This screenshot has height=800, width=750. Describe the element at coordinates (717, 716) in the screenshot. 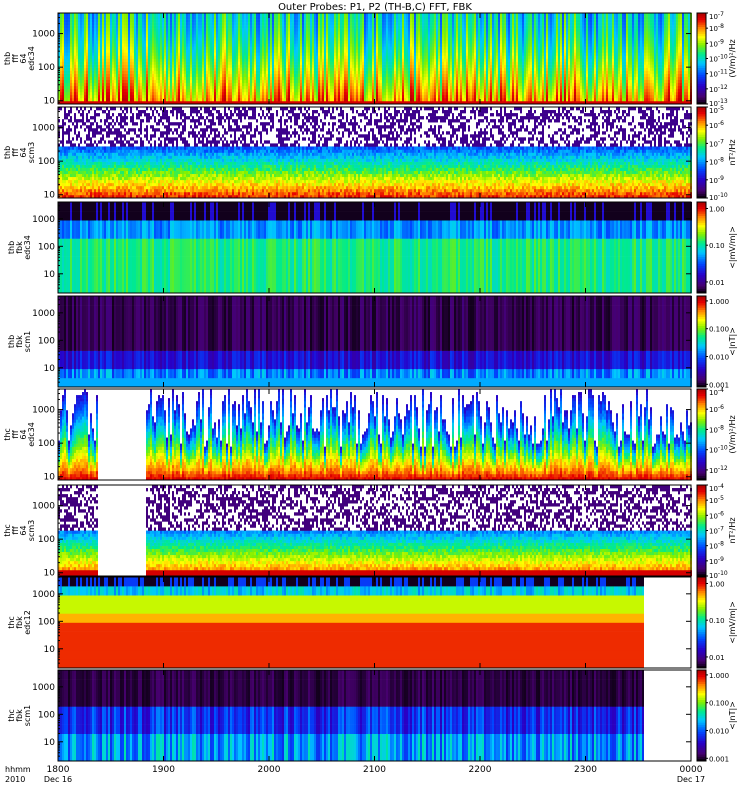

I see `colorbar-p8: 1.000 0.100 0.010 0.001 <|nT|>` at that location.